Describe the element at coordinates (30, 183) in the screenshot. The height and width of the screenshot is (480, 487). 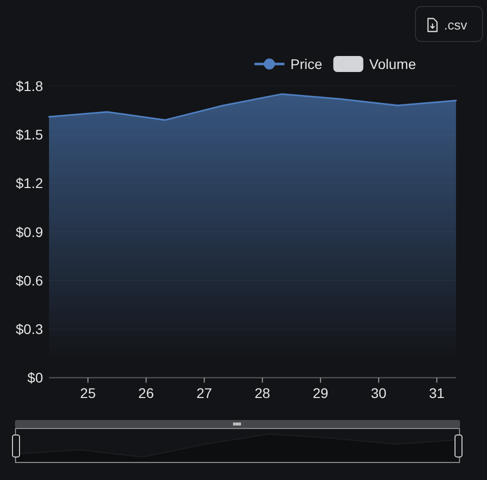
I see `y-tick-label: $1.2` at that location.